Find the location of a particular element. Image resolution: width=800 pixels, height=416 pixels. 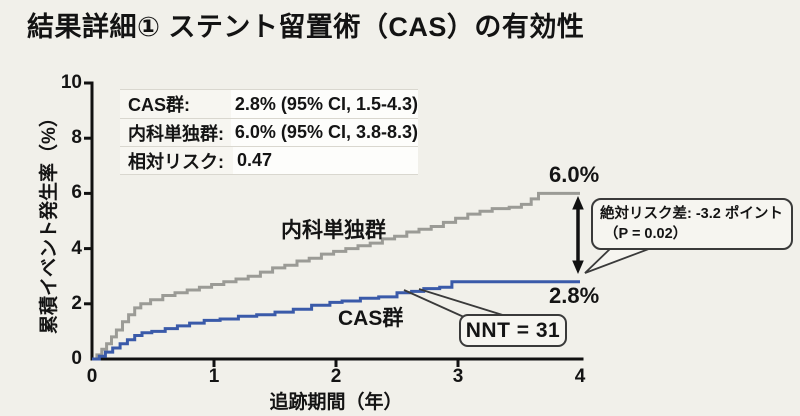

medical-curve-label: 内科単独群 is located at coordinates (333, 230).